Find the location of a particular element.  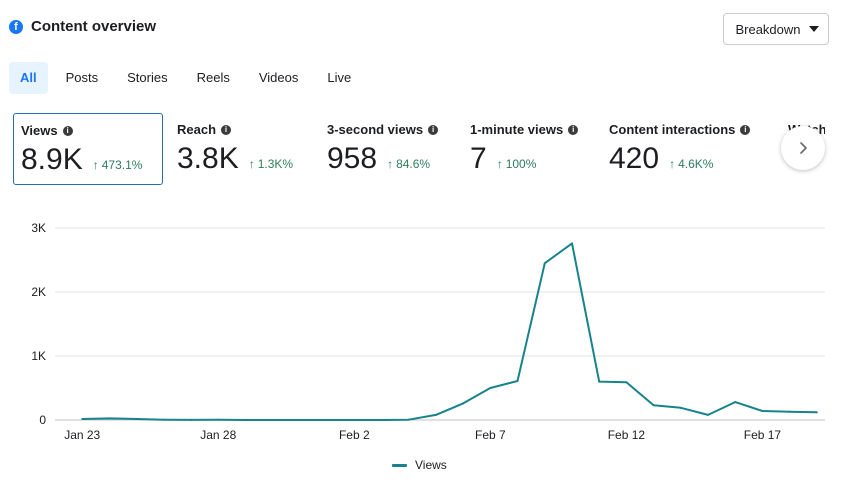

metric-card-views: Views i 8.9K ↑ 473.1% is located at coordinates (88, 149).